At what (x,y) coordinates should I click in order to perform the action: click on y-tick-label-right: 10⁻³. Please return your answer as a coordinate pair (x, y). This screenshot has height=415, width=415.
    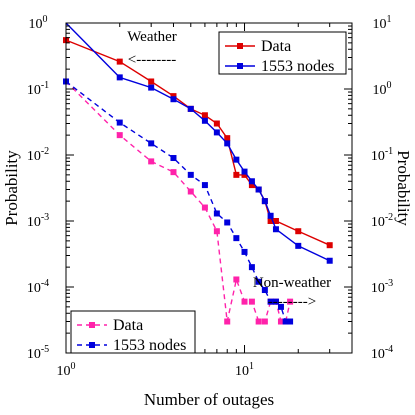
    Looking at the image, I should click on (382, 287).